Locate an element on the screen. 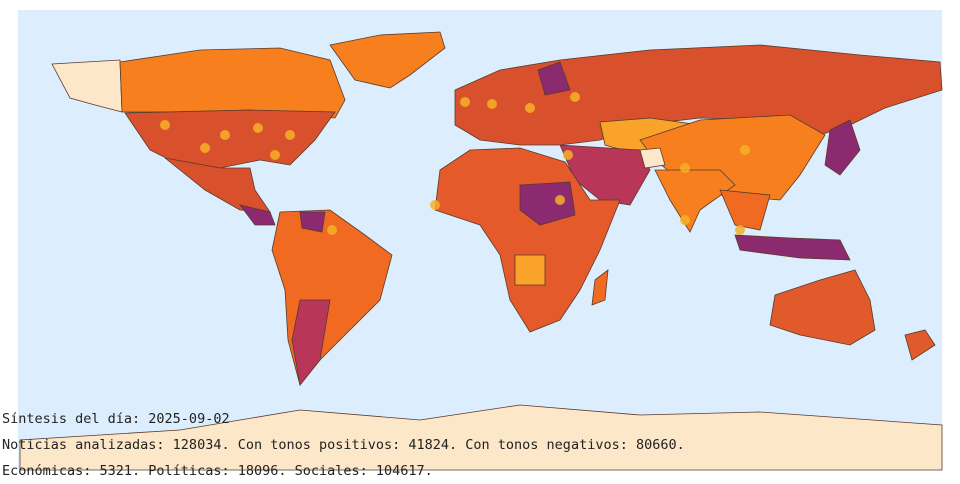 The height and width of the screenshot is (484, 960). central-america is located at coordinates (257, 215).